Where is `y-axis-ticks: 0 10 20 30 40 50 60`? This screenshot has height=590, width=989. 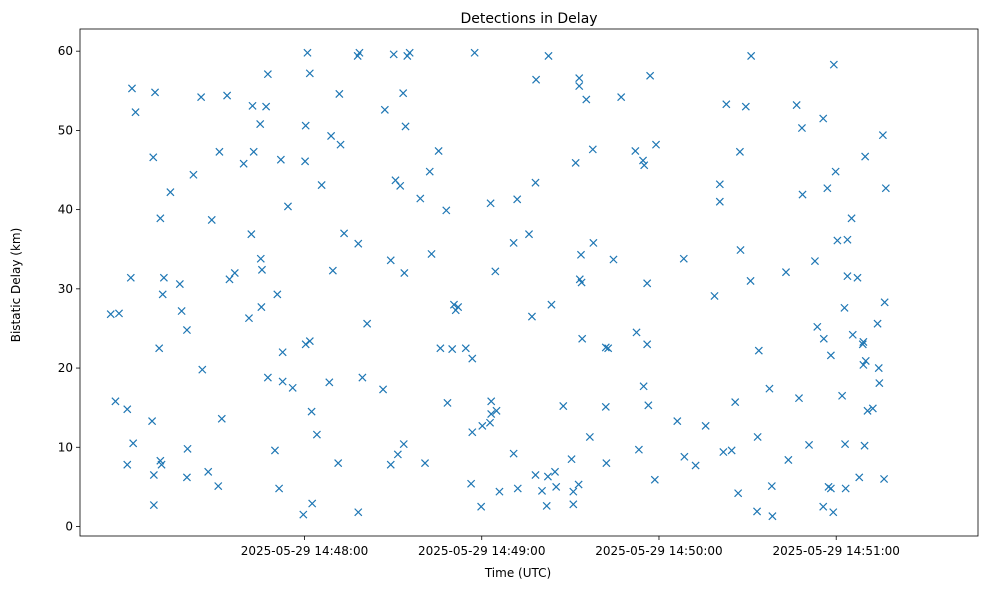 y-axis-ticks: 0 10 20 30 40 50 60 is located at coordinates (69, 288).